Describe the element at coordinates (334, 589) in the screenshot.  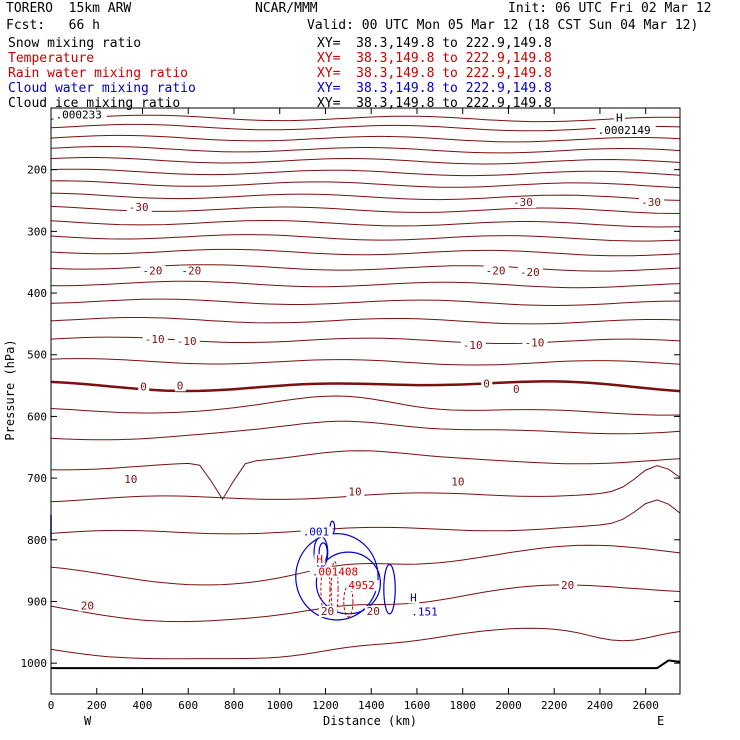
I see `rain-water-contour` at that location.